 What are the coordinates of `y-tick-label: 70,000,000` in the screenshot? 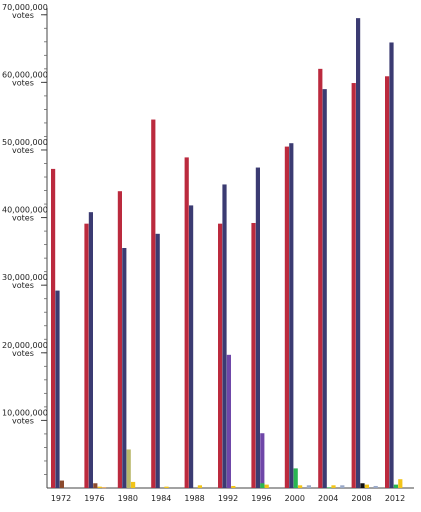 It's located at (25, 7).